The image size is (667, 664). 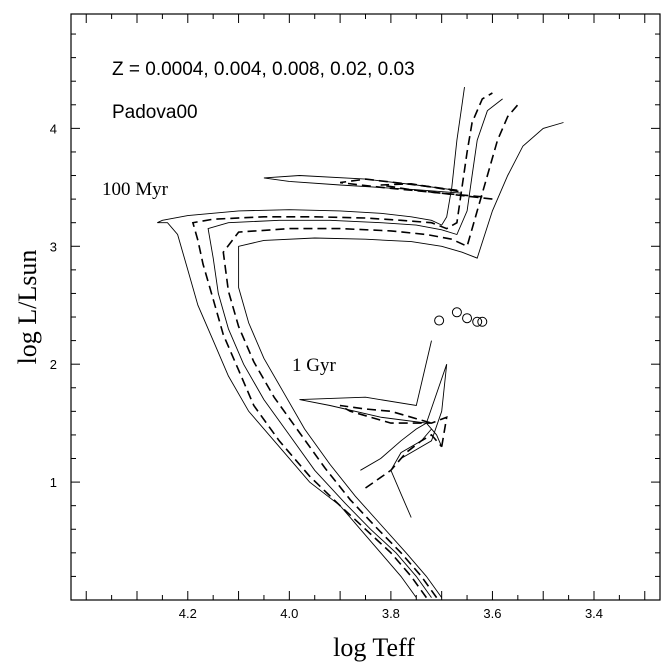 What do you see at coordinates (155, 112) in the screenshot?
I see `annotation-model: Padova00` at bounding box center [155, 112].